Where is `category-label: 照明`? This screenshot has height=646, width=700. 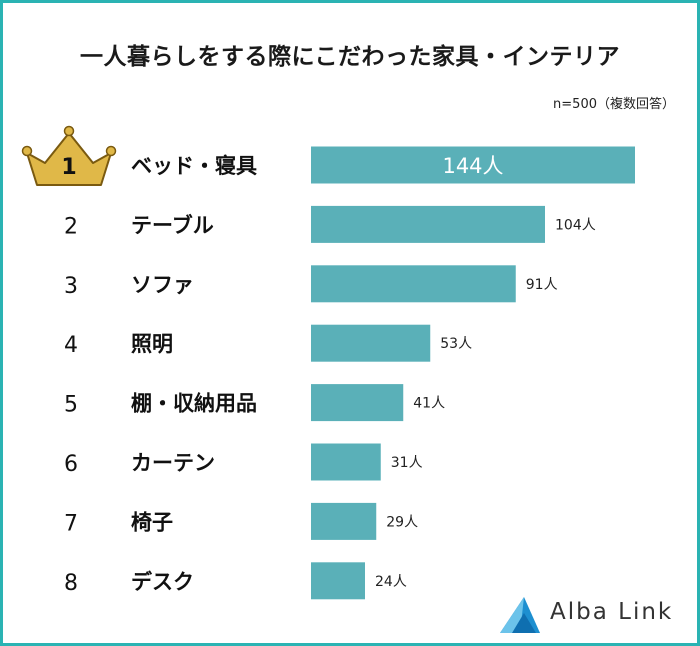
category-label: 照明 is located at coordinates (152, 344).